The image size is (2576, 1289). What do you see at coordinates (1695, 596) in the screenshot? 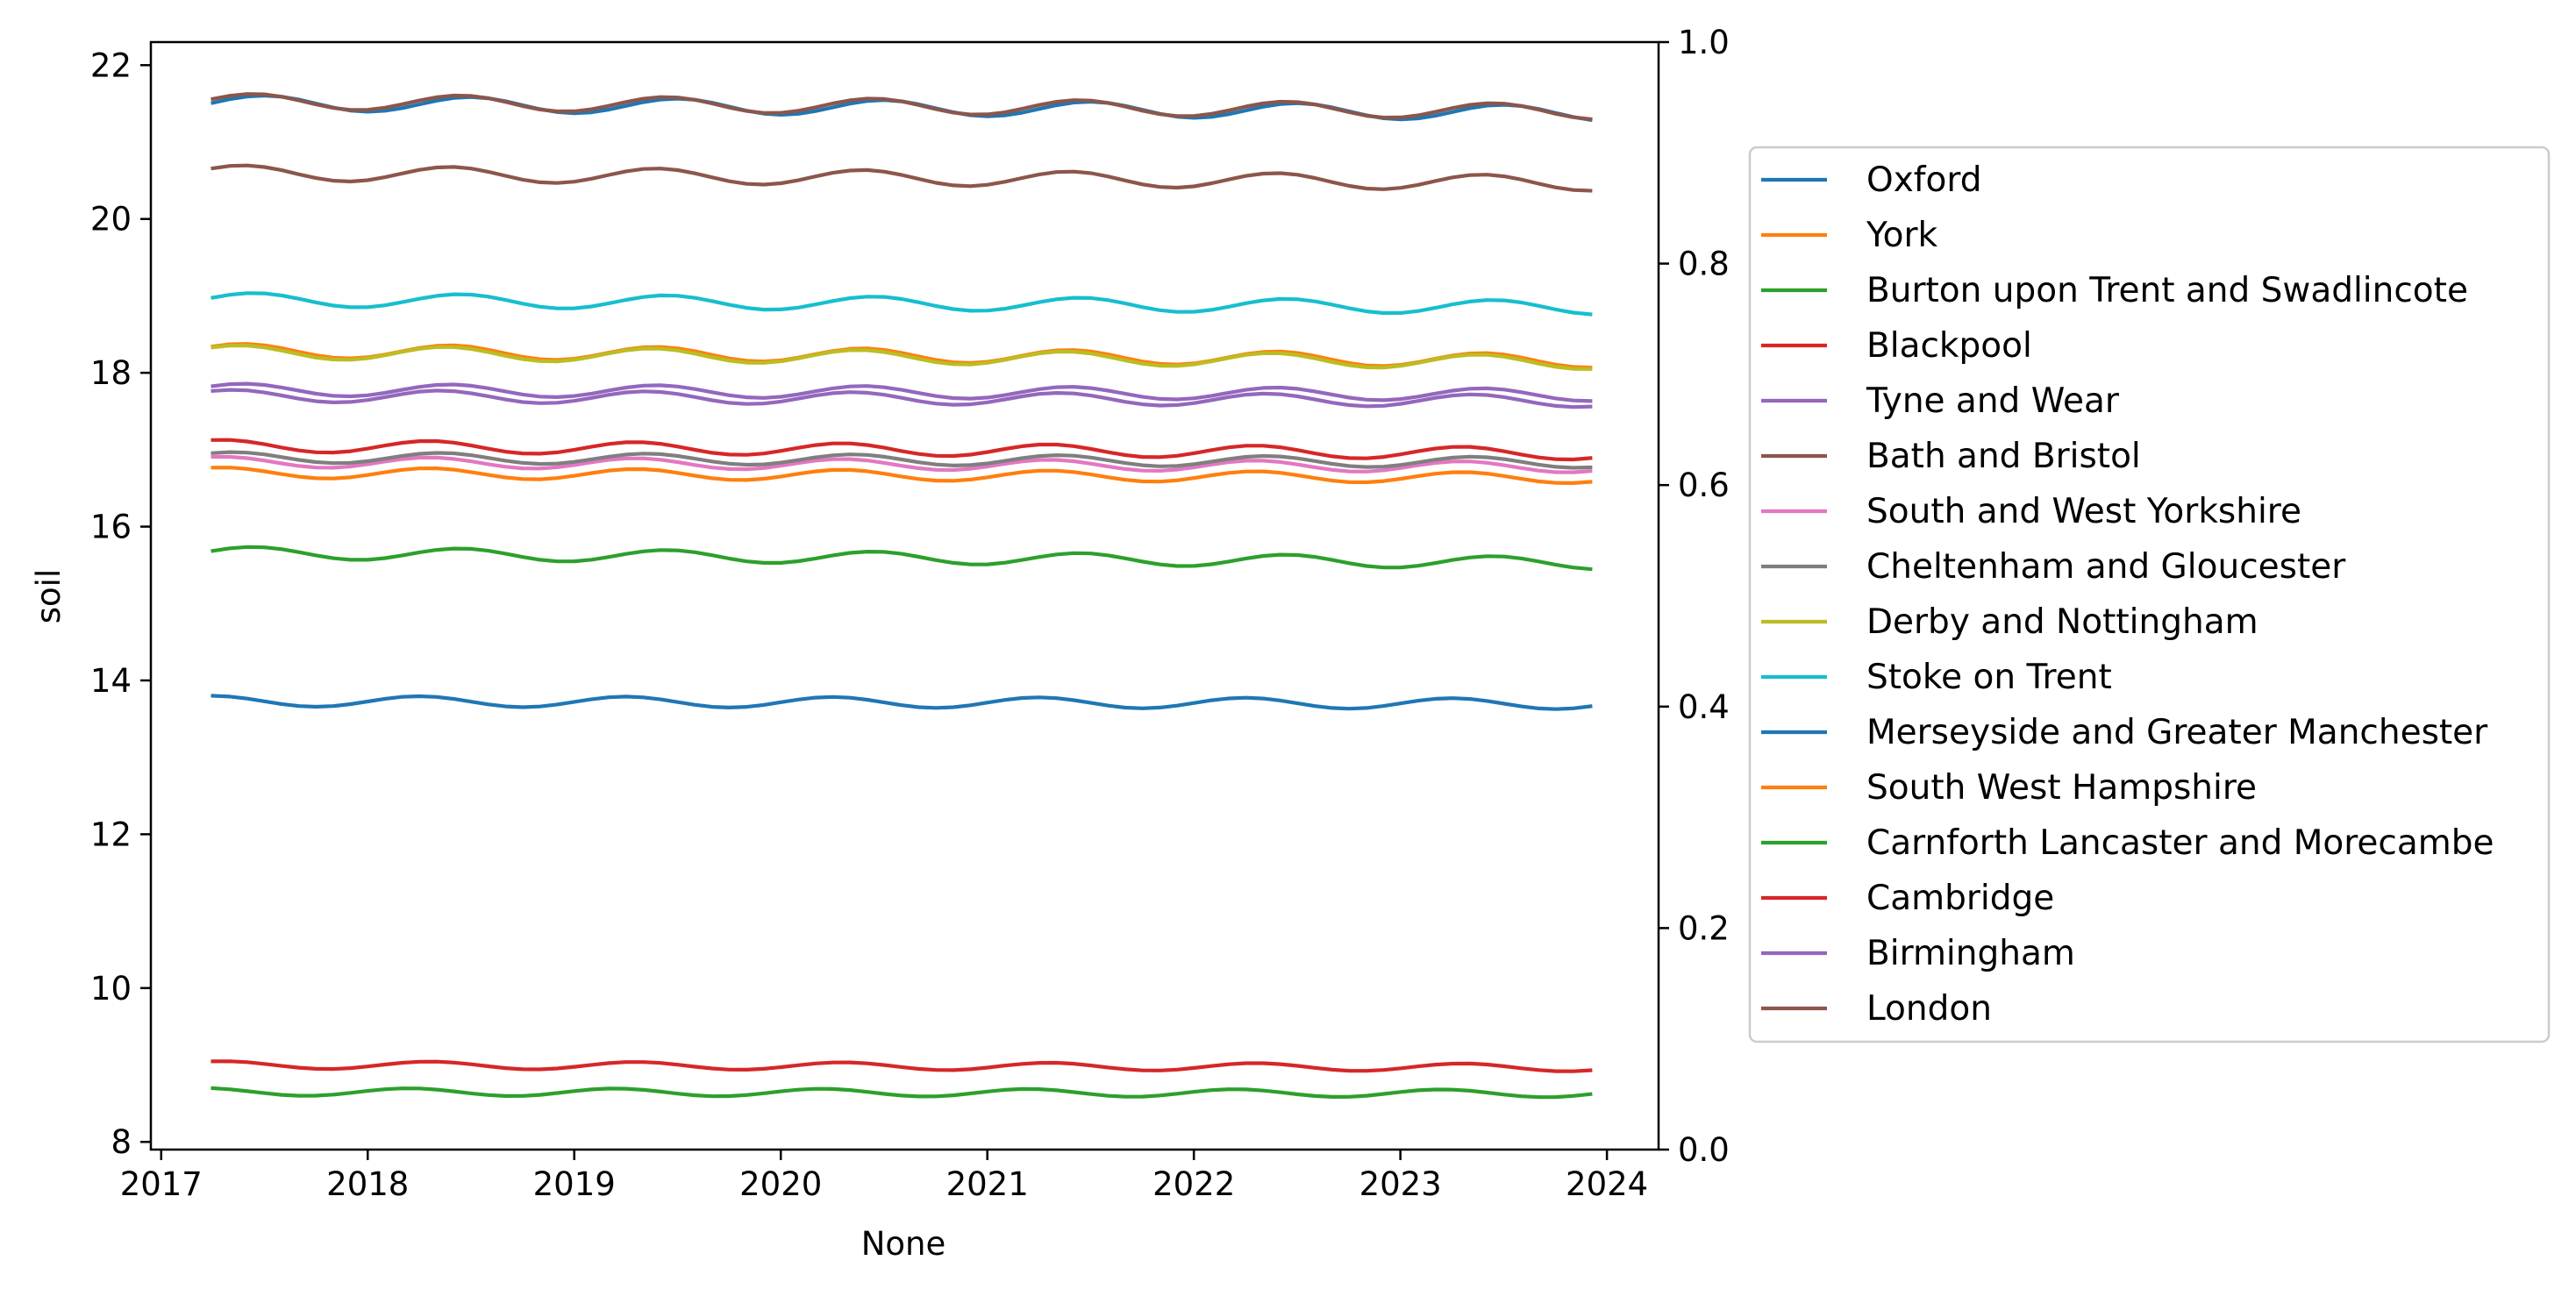
I see `y2-axis: 0.0 0.2 0.4 0.6 0.8 1.0` at bounding box center [1695, 596].